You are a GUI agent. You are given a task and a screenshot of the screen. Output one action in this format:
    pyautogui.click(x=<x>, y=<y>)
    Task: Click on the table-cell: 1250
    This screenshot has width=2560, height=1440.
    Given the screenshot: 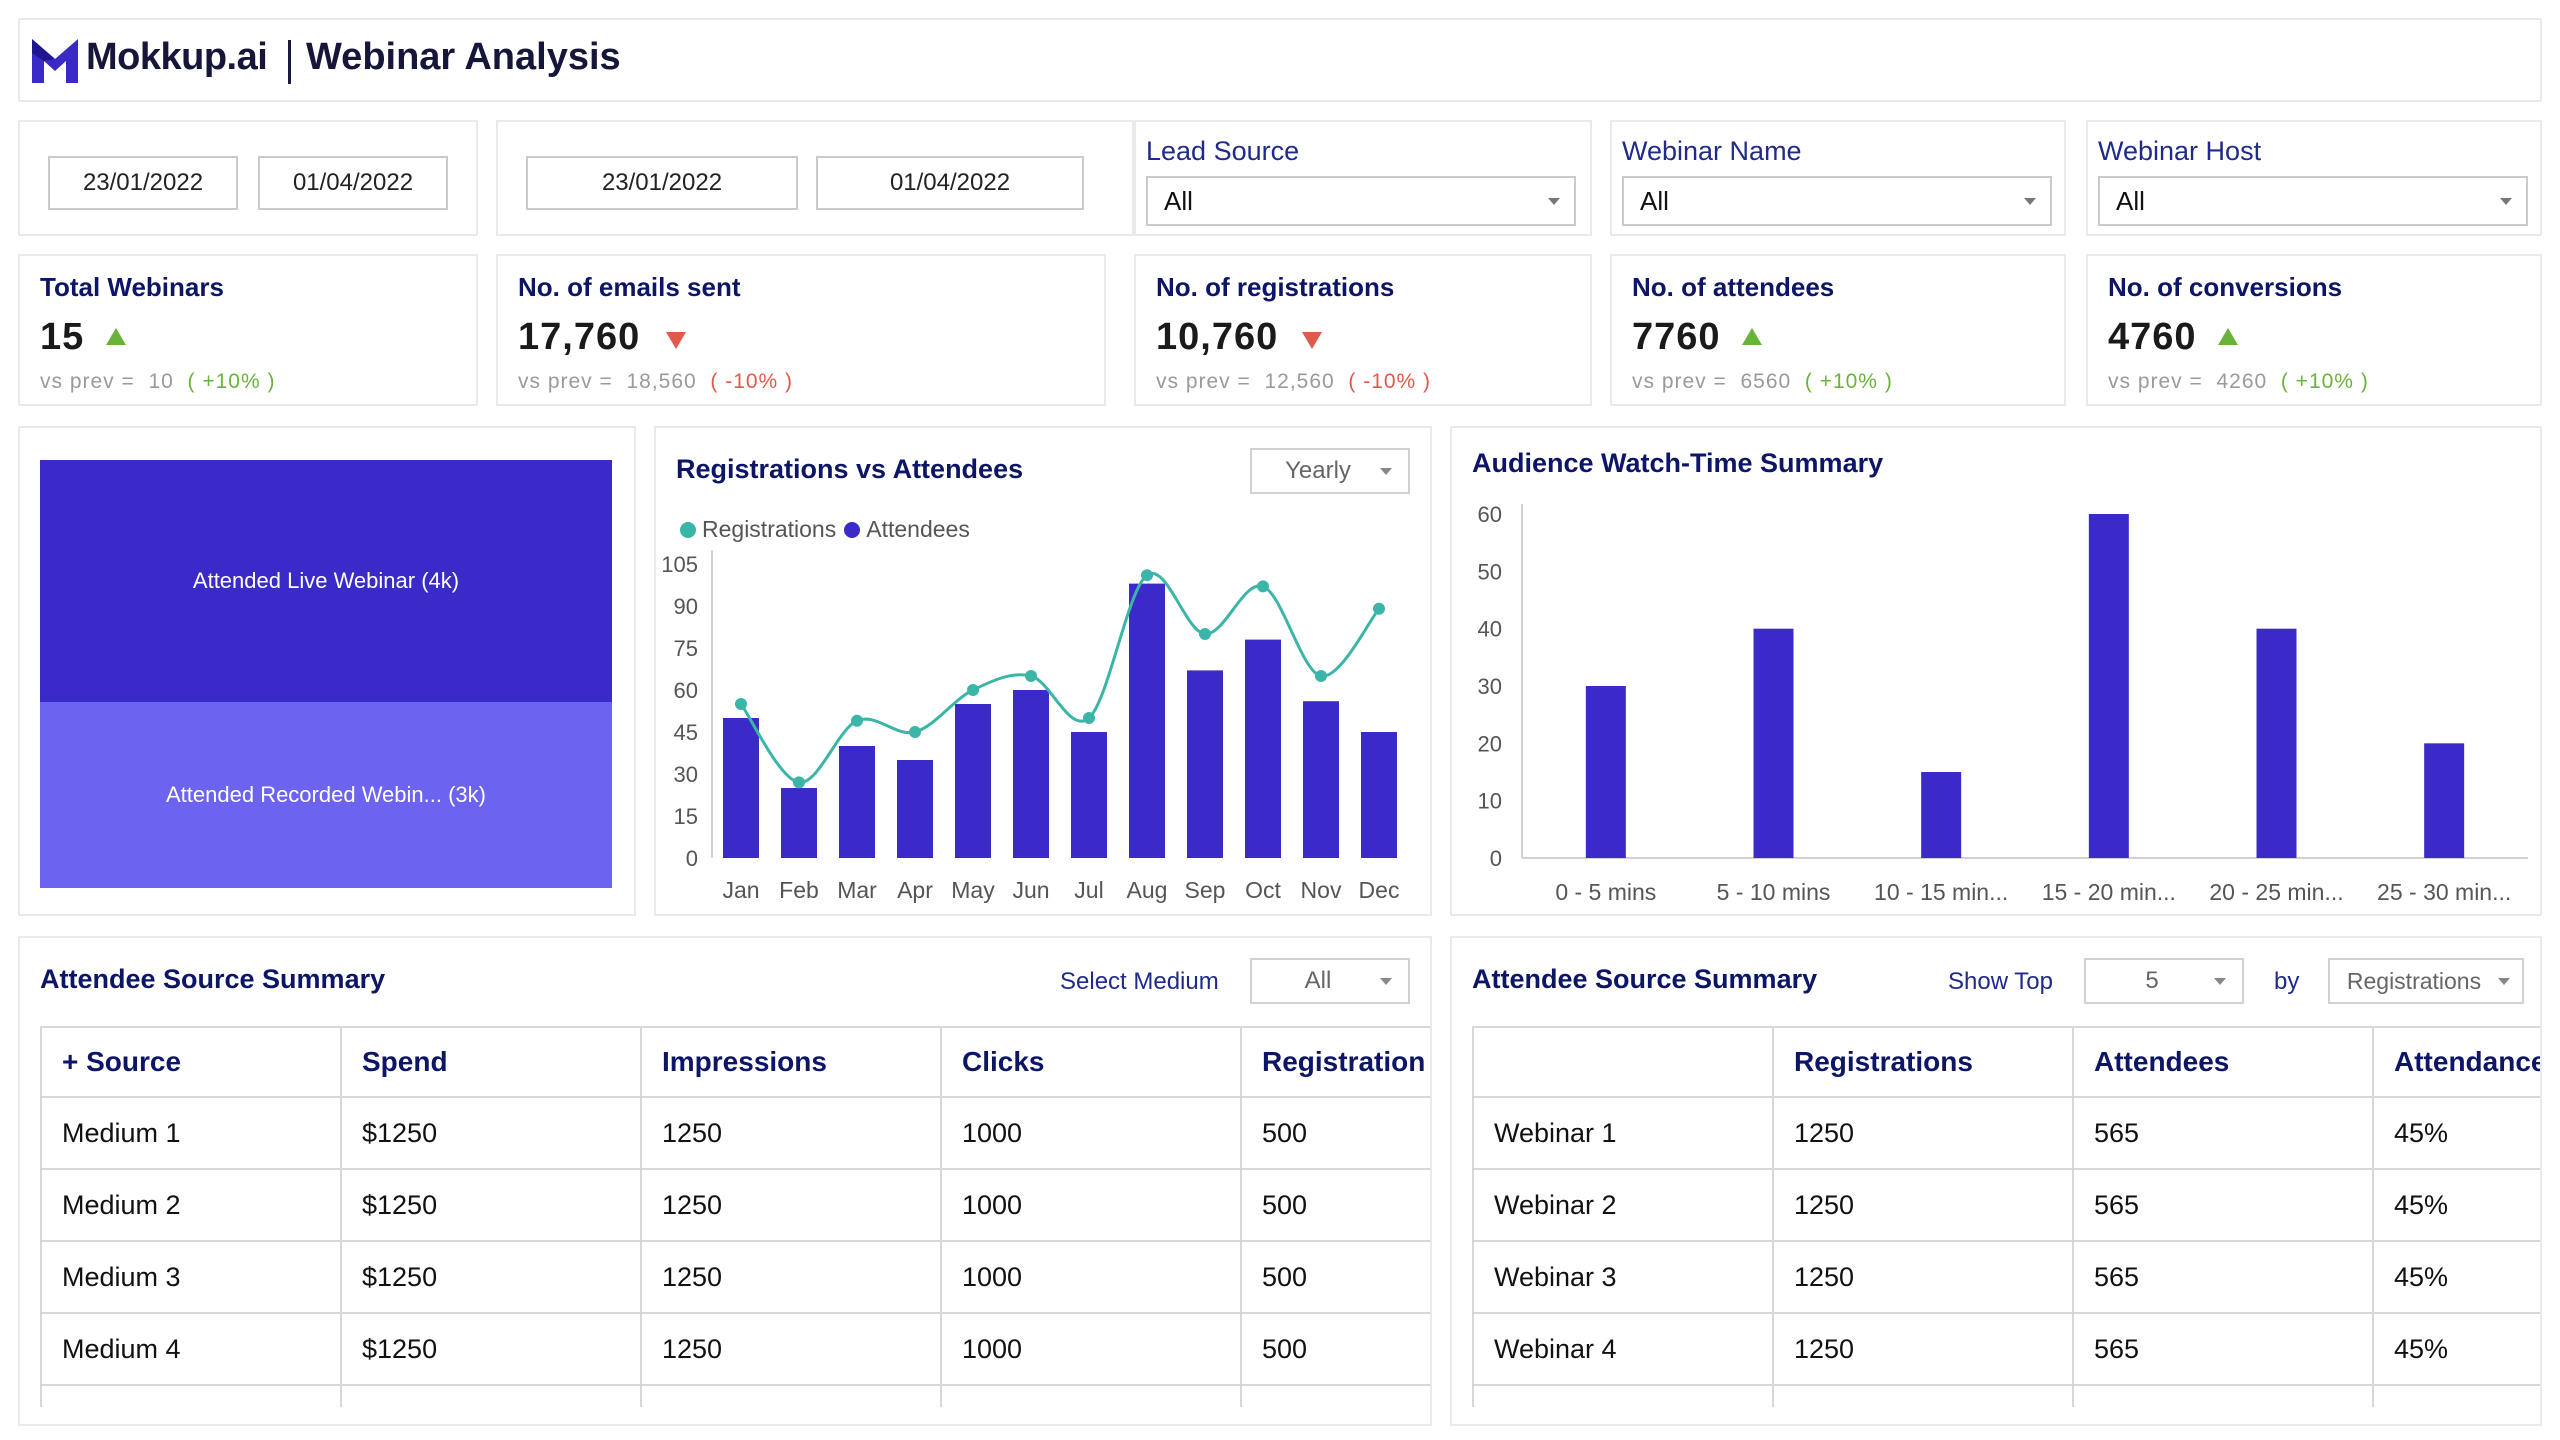 What is the action you would take?
    pyautogui.click(x=1923, y=1205)
    